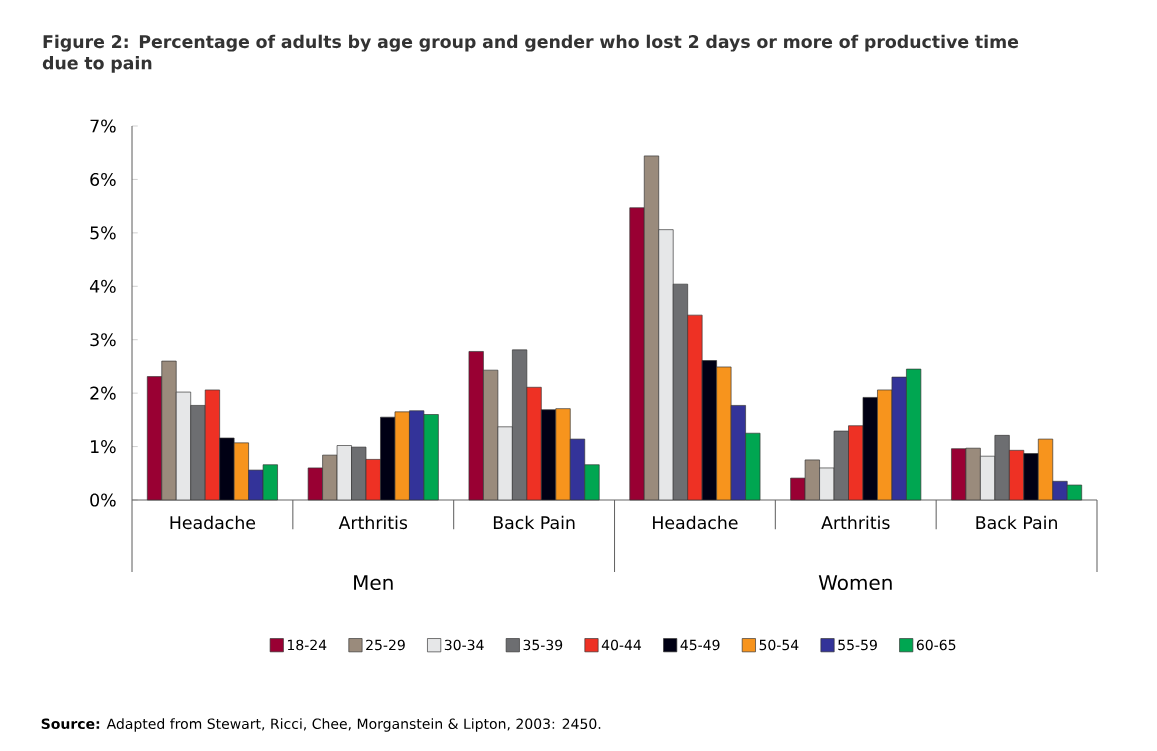  What do you see at coordinates (321, 725) in the screenshot?
I see `text: Source: Adapted from Stewart, Ricci, Chee, Morganstein & Lipton, 2003: 2450.` at bounding box center [321, 725].